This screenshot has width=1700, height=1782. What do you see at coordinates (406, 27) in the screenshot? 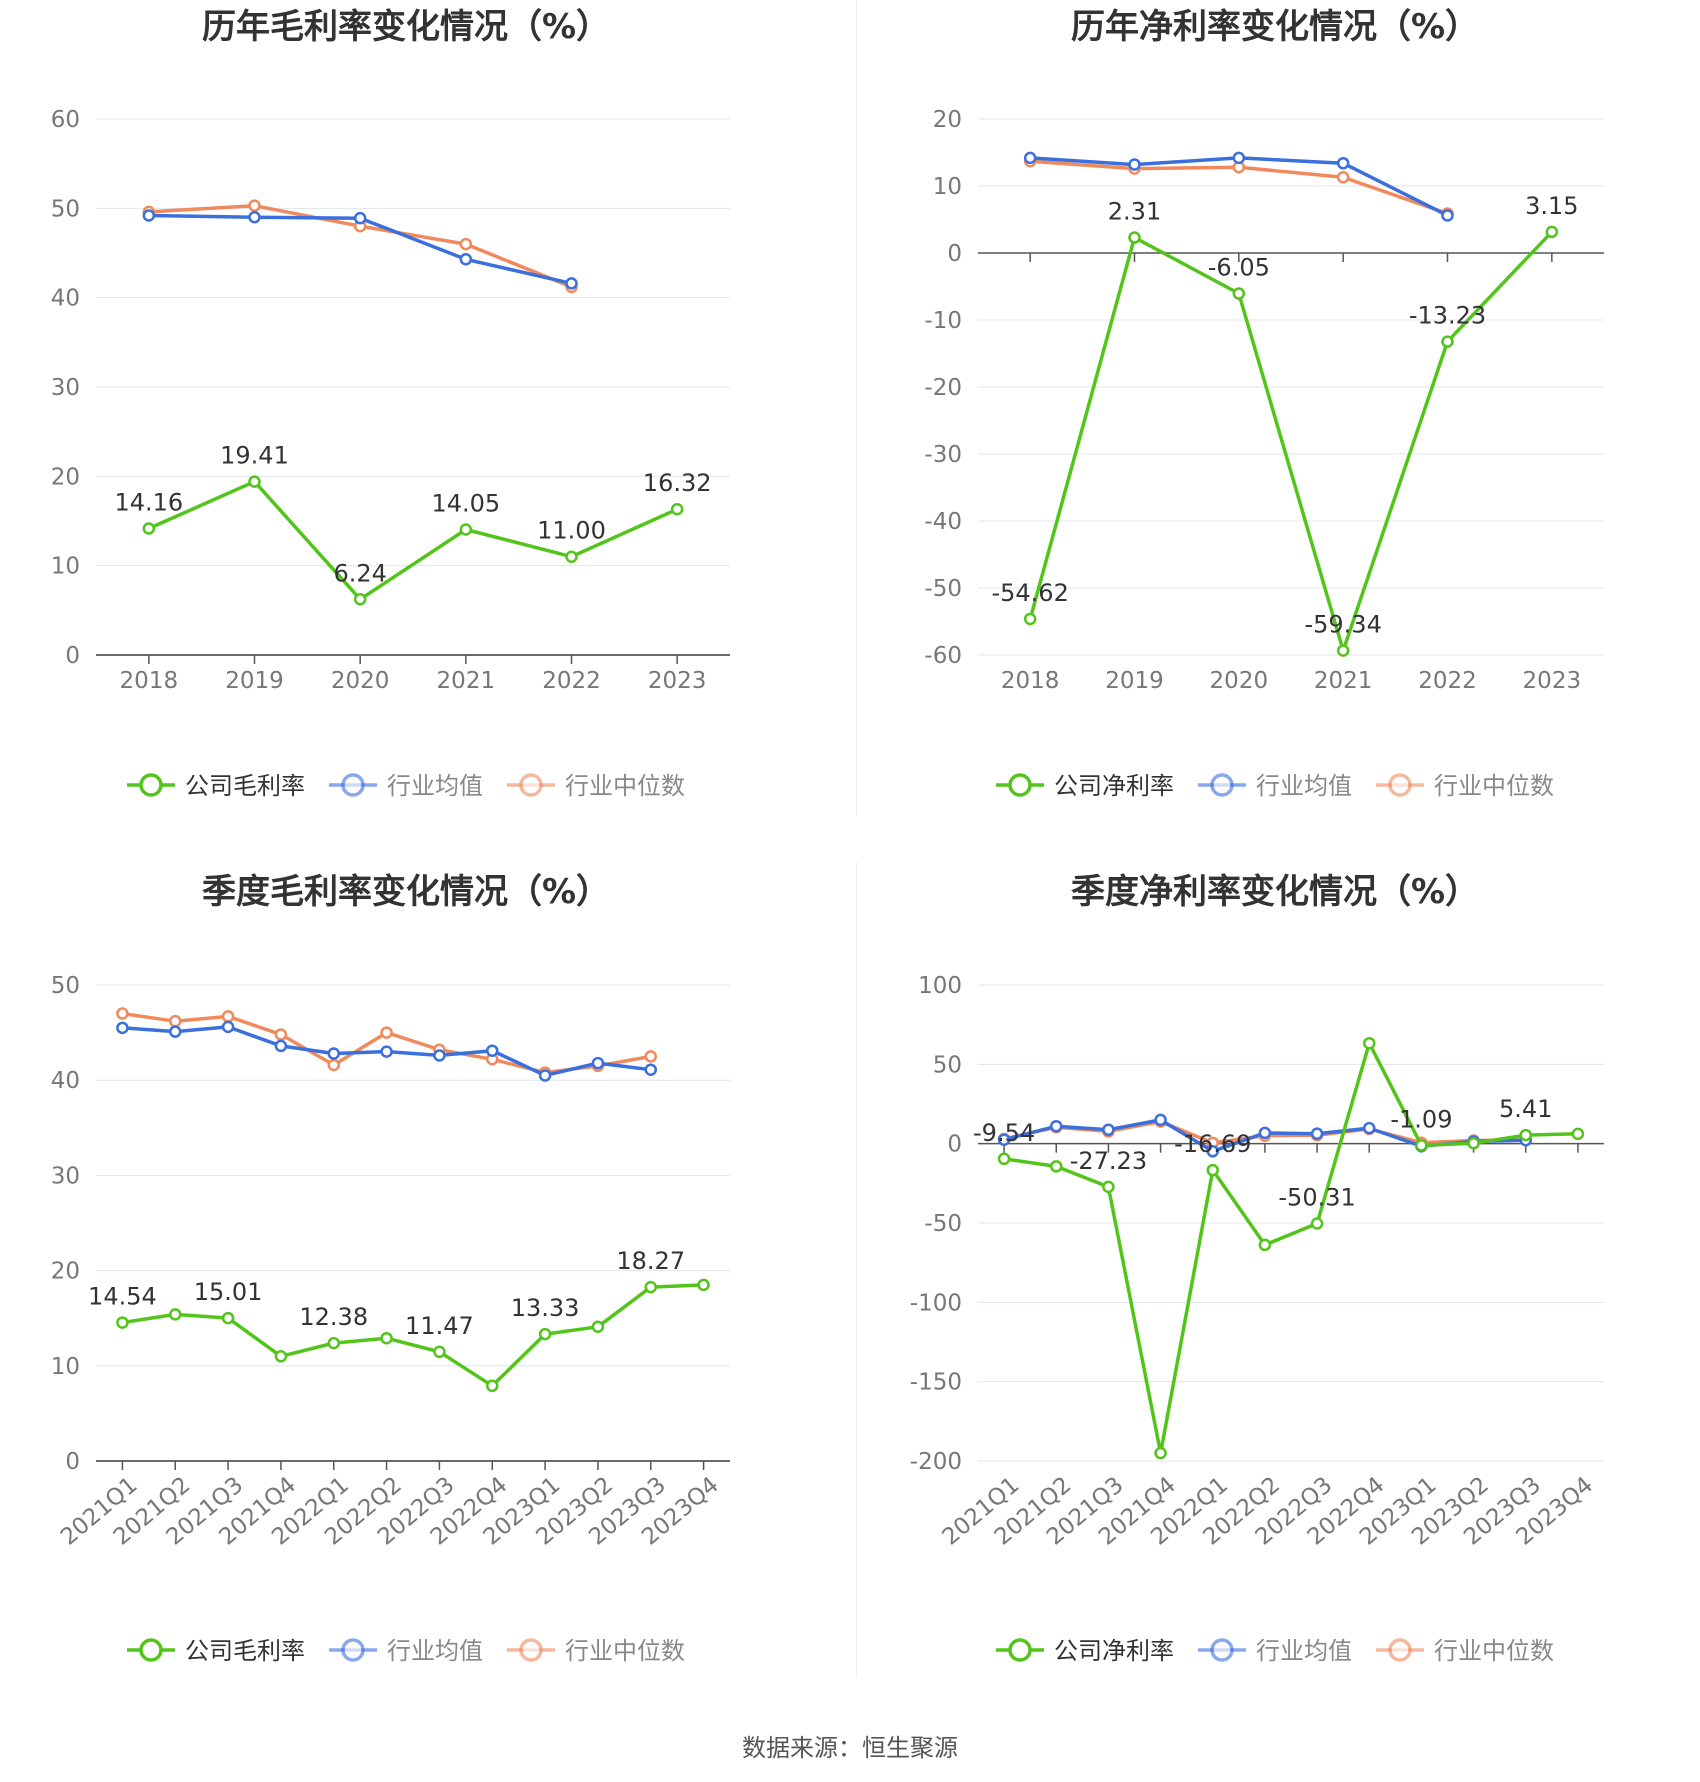
I see `chart-title: 历年毛利率变化情况（%）` at bounding box center [406, 27].